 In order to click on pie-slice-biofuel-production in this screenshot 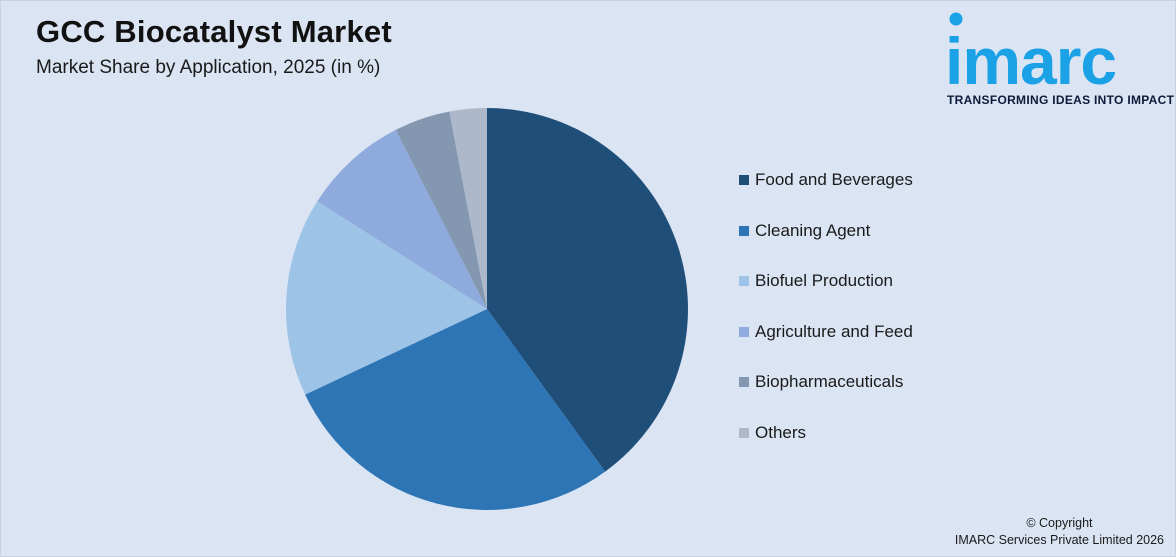, I will do `click(386, 298)`.